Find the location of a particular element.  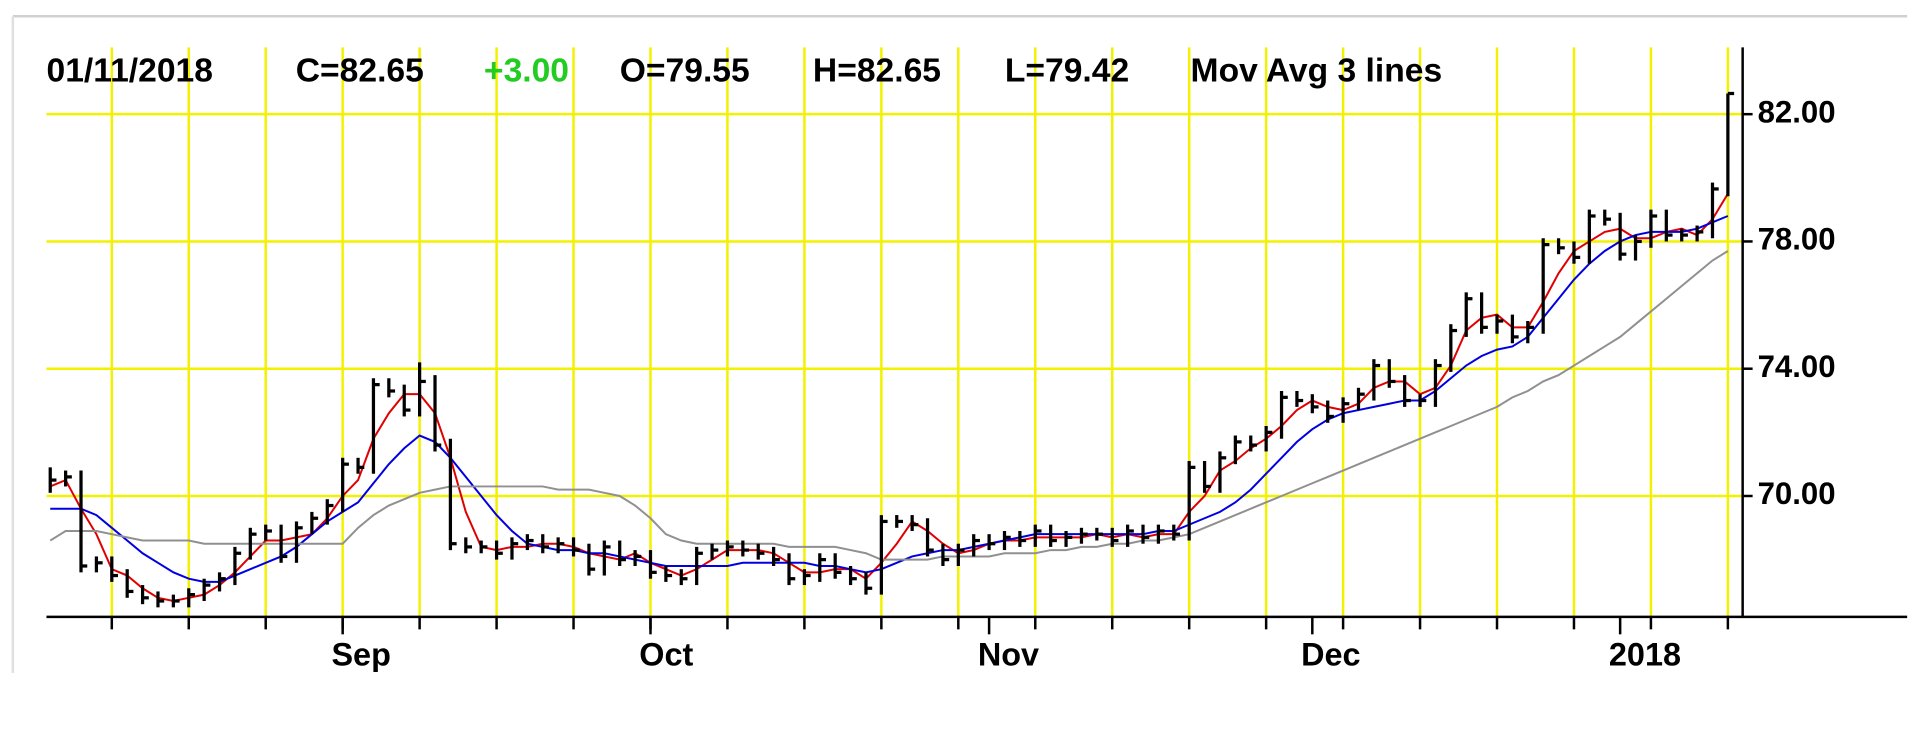

header-indicator: Mov Avg 3 lines is located at coordinates (1317, 70).